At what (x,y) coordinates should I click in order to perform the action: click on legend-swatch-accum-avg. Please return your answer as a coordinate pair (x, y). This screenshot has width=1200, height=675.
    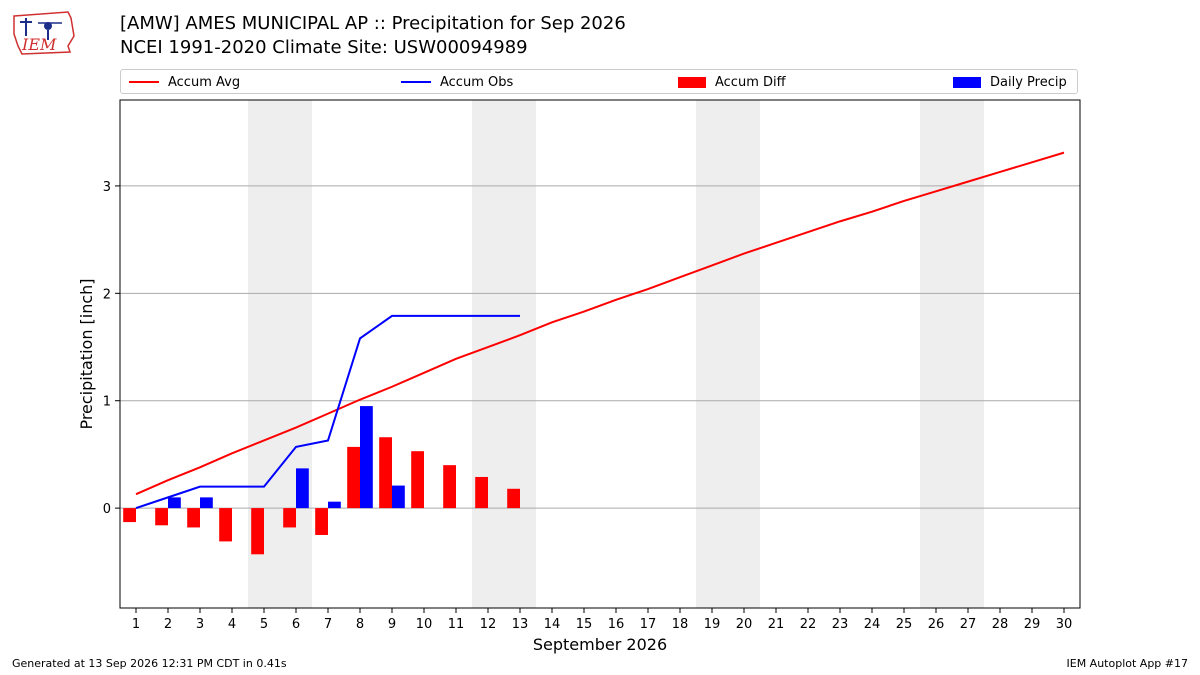
    Looking at the image, I should click on (144, 82).